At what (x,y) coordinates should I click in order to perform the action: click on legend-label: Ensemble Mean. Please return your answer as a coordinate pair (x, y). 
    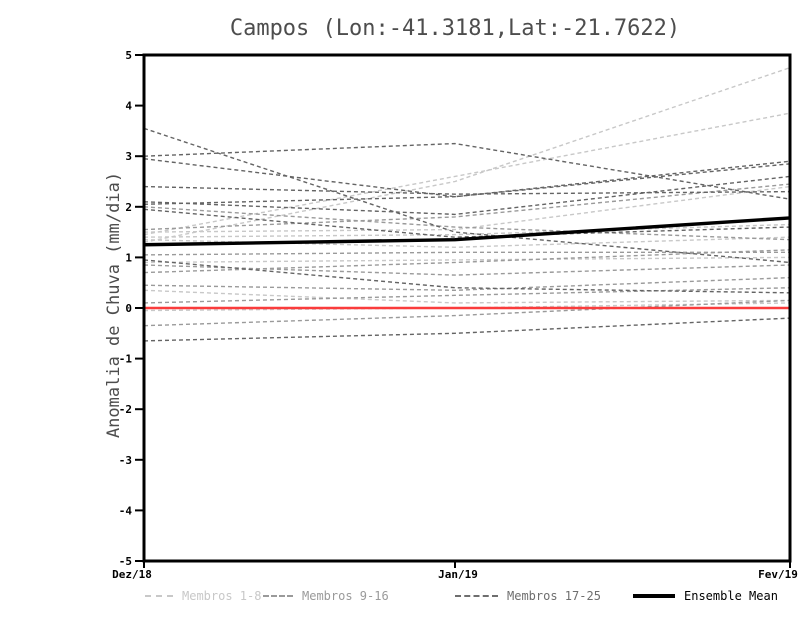
    Looking at the image, I should click on (731, 596).